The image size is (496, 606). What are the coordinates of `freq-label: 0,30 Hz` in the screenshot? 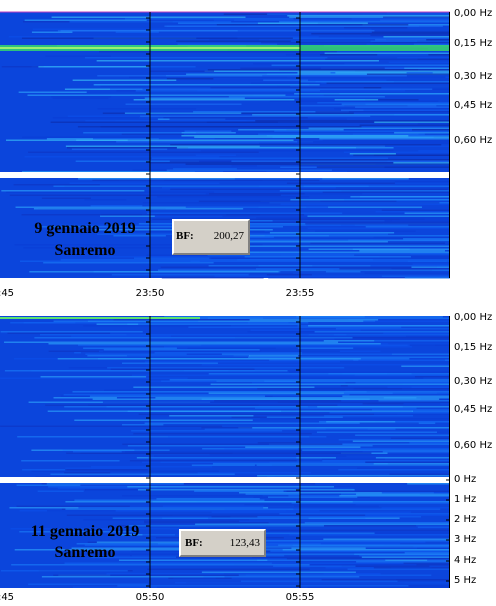 It's located at (473, 381).